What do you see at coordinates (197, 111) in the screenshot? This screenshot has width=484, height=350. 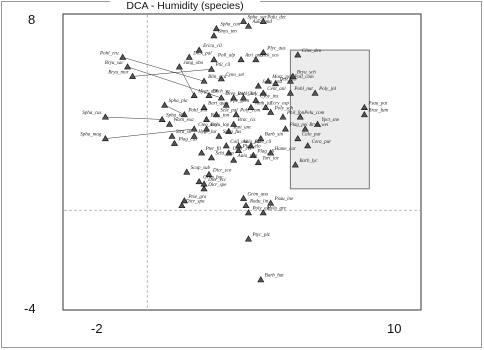 I see `species-label: Pohl_sim` at bounding box center [197, 111].